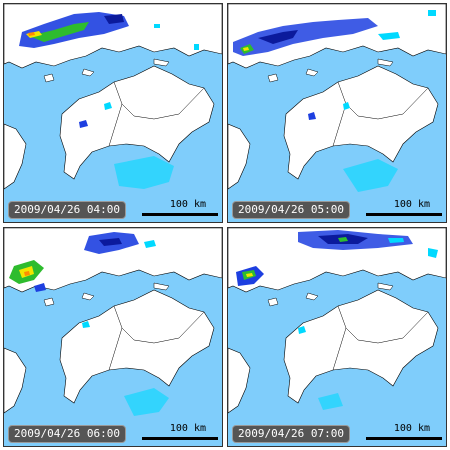  What do you see at coordinates (67, 210) in the screenshot?
I see `timestamp-label: 2009/04/26 04:00` at bounding box center [67, 210].